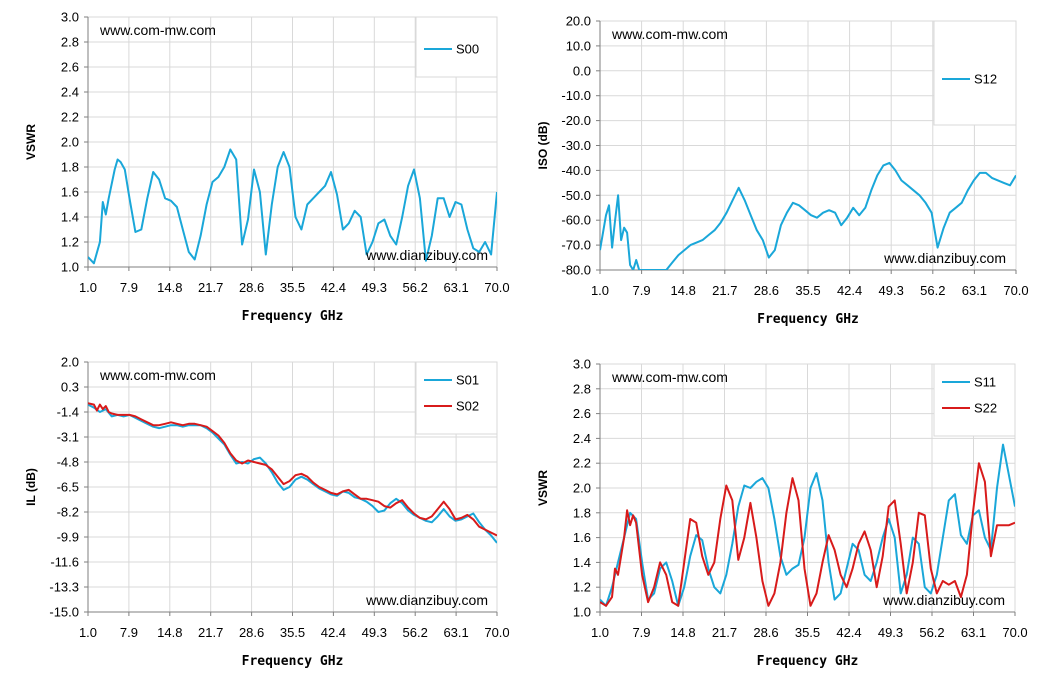 The image size is (1056, 681). What do you see at coordinates (576, 220) in the screenshot?
I see `y-tick-label: -60.0` at bounding box center [576, 220].